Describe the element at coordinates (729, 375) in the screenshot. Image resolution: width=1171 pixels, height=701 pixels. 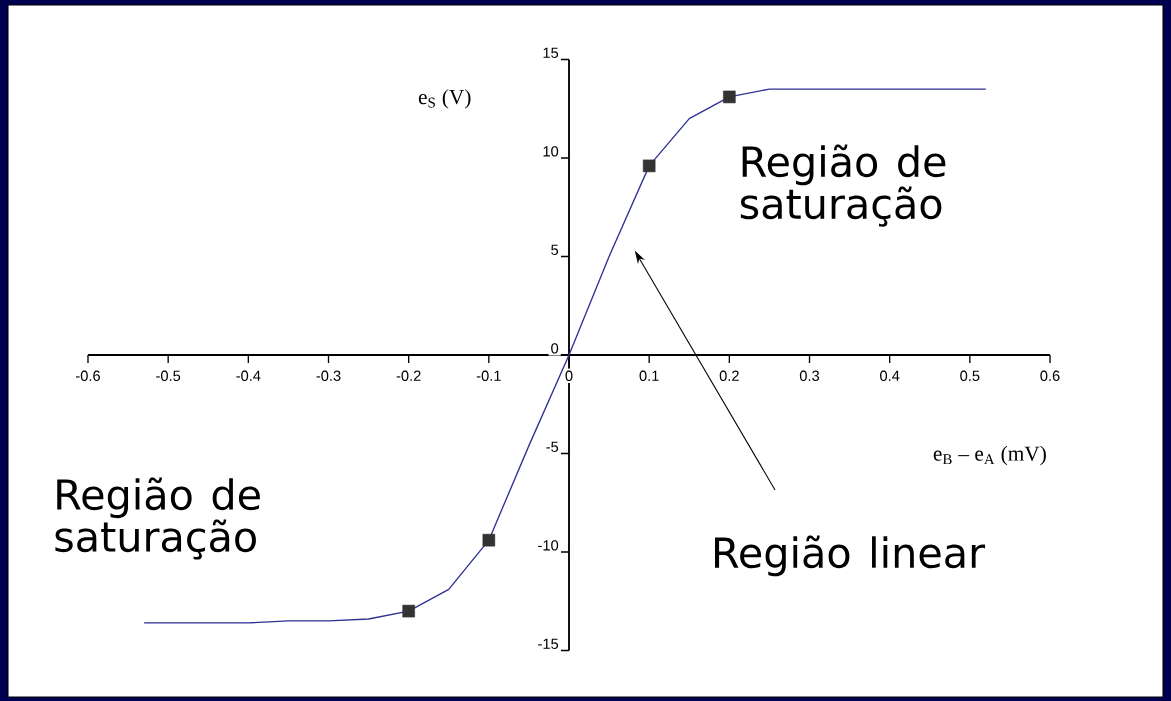
I see `x-tick-label: 0.2` at that location.